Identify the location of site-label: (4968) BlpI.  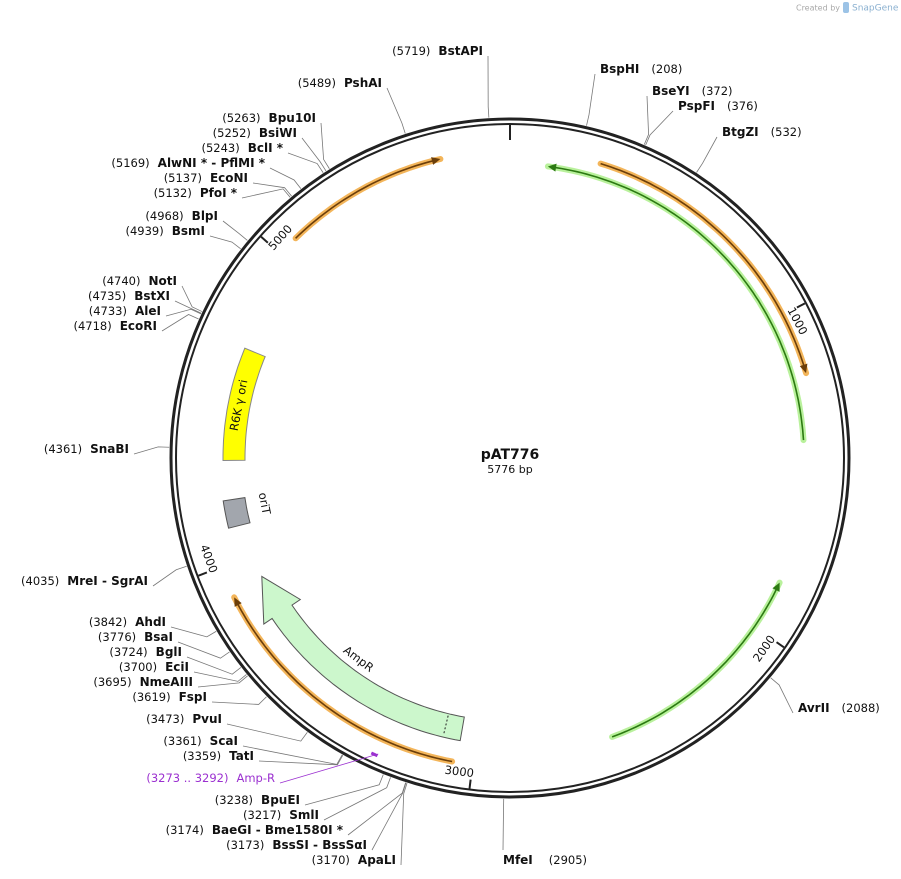
(181, 216).